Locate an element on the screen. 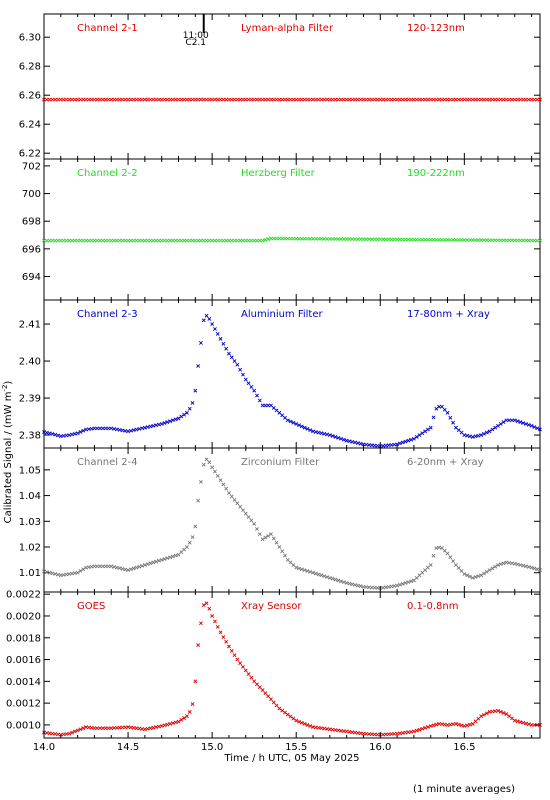 This screenshot has height=800, width=550. y-tick-label: 0.0018 is located at coordinates (23, 638).